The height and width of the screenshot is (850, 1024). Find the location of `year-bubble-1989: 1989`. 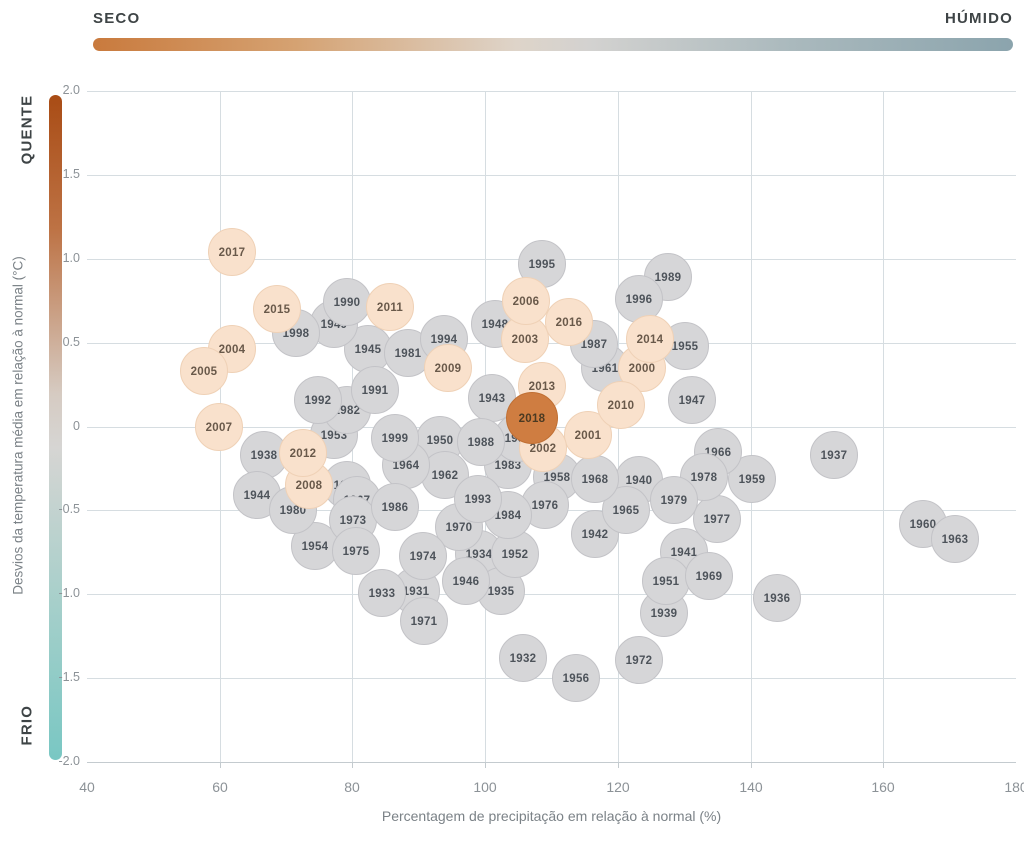

year-bubble-1989: 1989 is located at coordinates (668, 277).